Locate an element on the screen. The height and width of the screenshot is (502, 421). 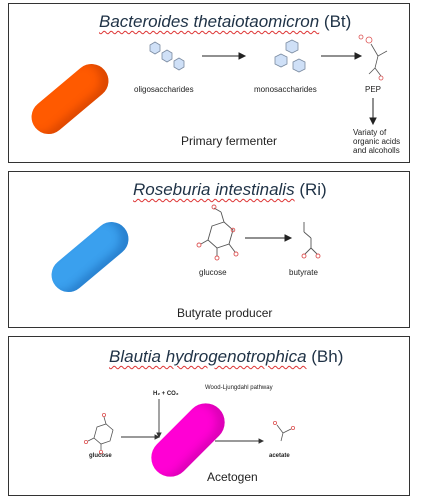
panel-title-bt: Bacteroides thetaiotaomicron (Bt) is located at coordinates (225, 22).